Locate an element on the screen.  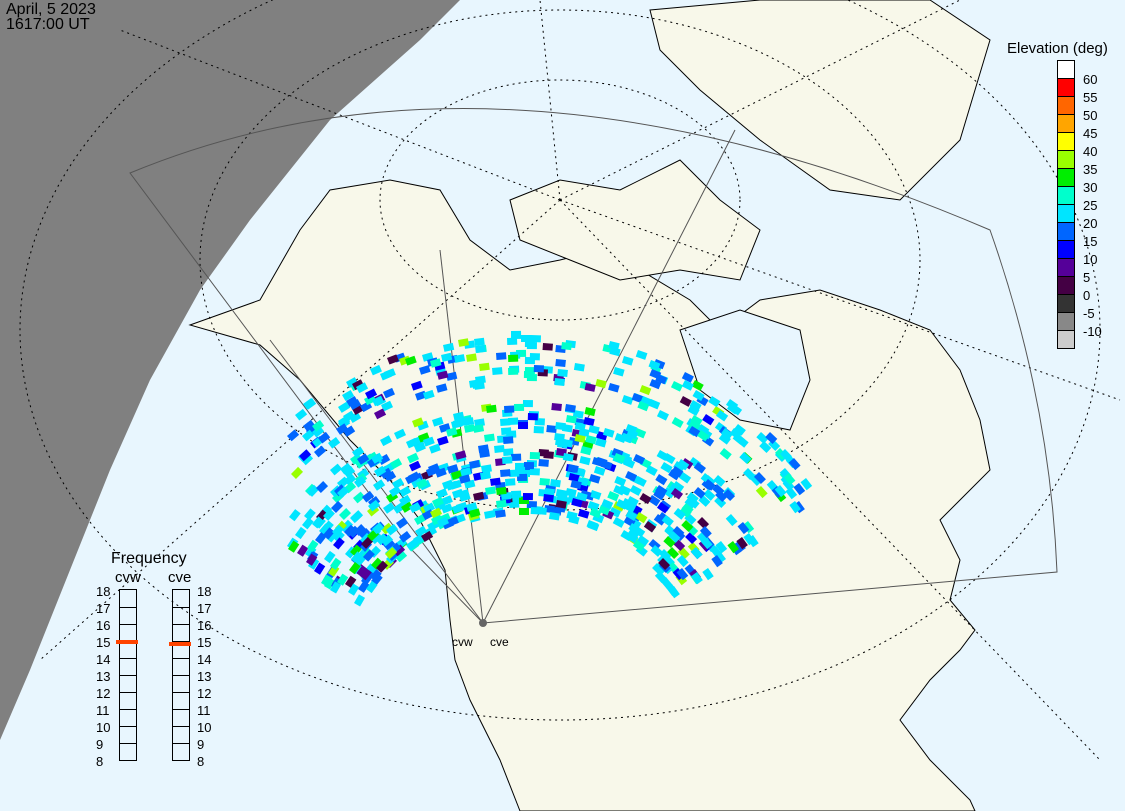
land-arctic-islands is located at coordinates (635, 220).